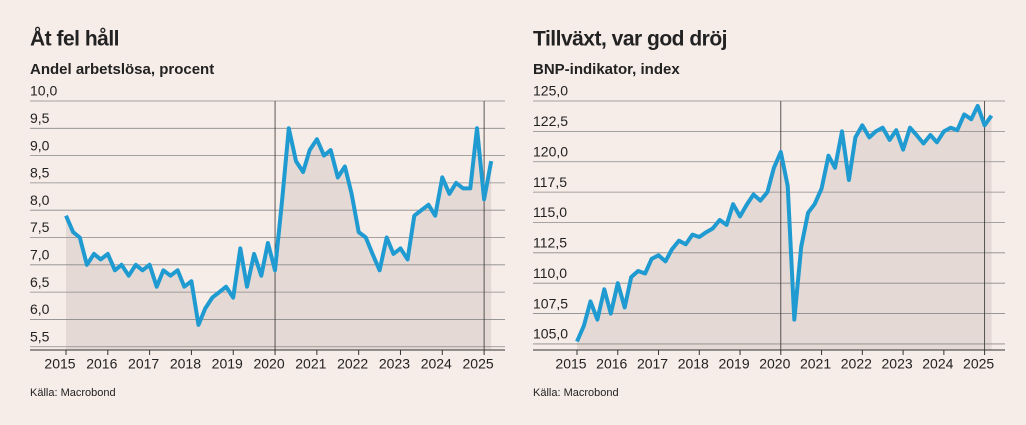 The image size is (1026, 425). Describe the element at coordinates (550, 243) in the screenshot. I see `y-tick-label: 112,5` at that location.